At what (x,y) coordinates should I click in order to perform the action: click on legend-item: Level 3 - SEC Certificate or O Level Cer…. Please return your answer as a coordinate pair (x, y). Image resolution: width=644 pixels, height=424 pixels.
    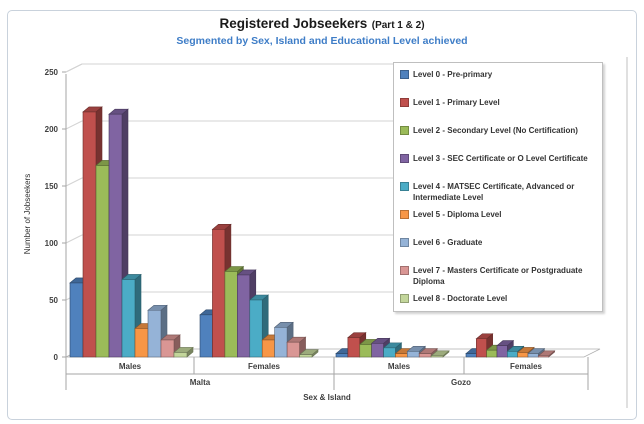
    Looking at the image, I should click on (499, 167).